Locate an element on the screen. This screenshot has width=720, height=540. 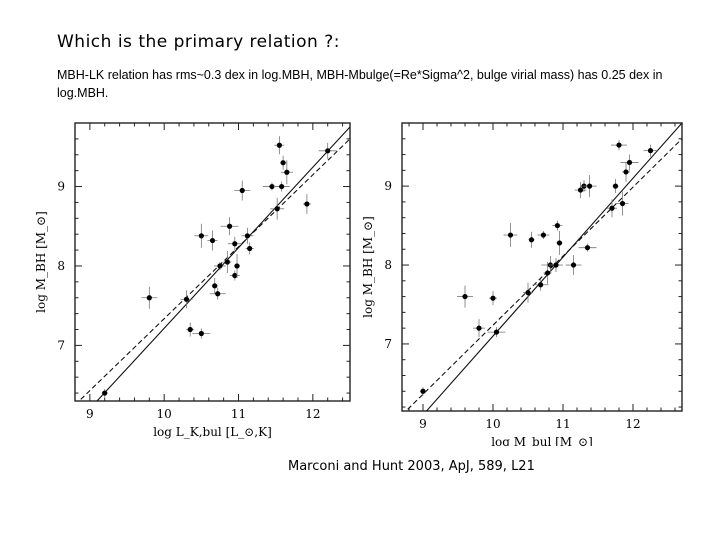
slide-title: Which is the primary relation ?: is located at coordinates (198, 42).